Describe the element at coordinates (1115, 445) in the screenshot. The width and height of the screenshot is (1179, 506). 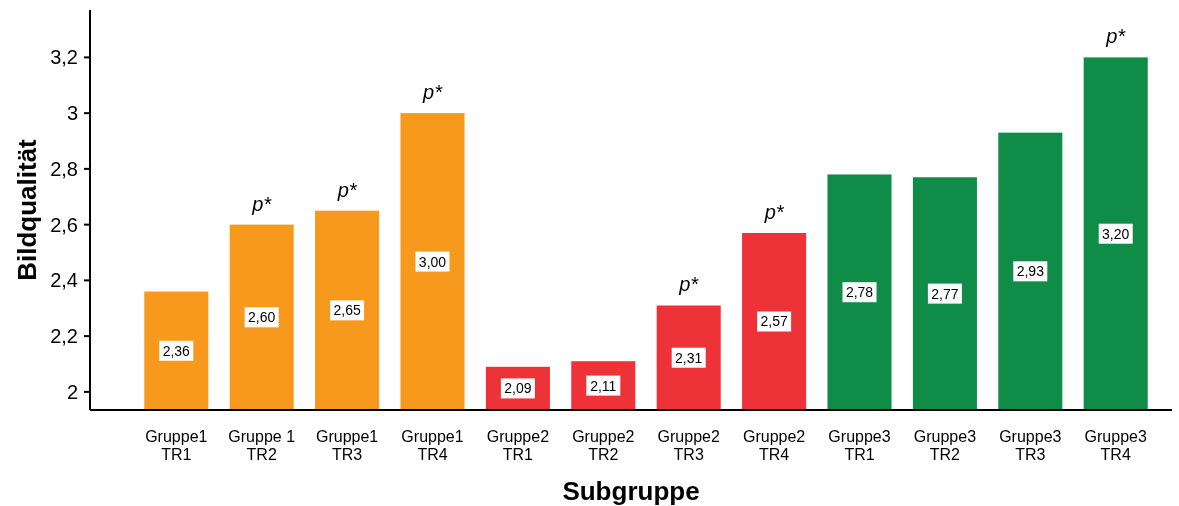
I see `x-tick-label: Gruppe3 TR4` at that location.